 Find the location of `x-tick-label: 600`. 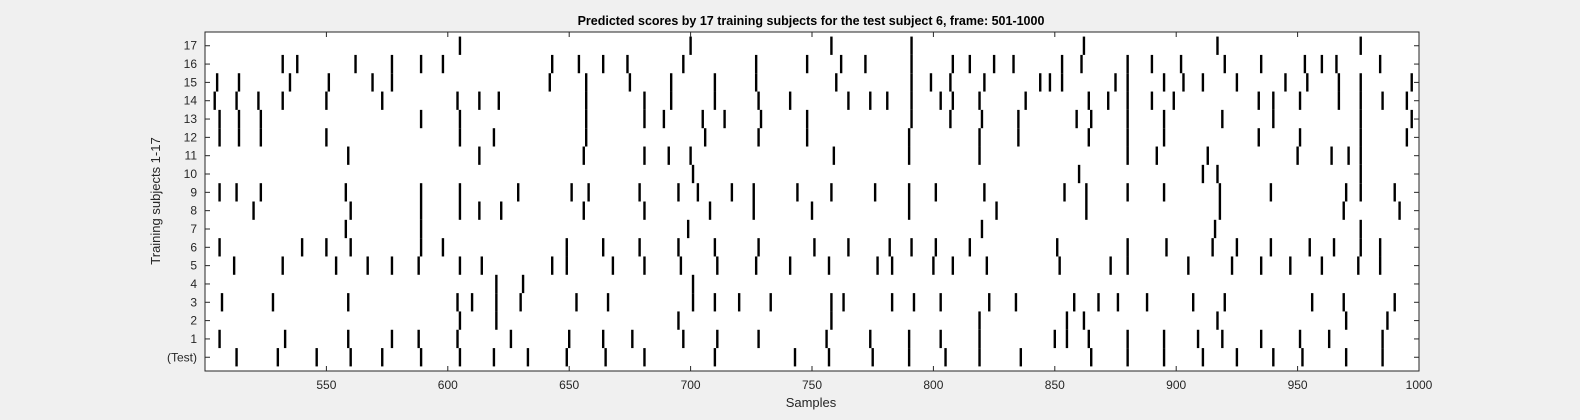

x-tick-label: 600 is located at coordinates (448, 385).